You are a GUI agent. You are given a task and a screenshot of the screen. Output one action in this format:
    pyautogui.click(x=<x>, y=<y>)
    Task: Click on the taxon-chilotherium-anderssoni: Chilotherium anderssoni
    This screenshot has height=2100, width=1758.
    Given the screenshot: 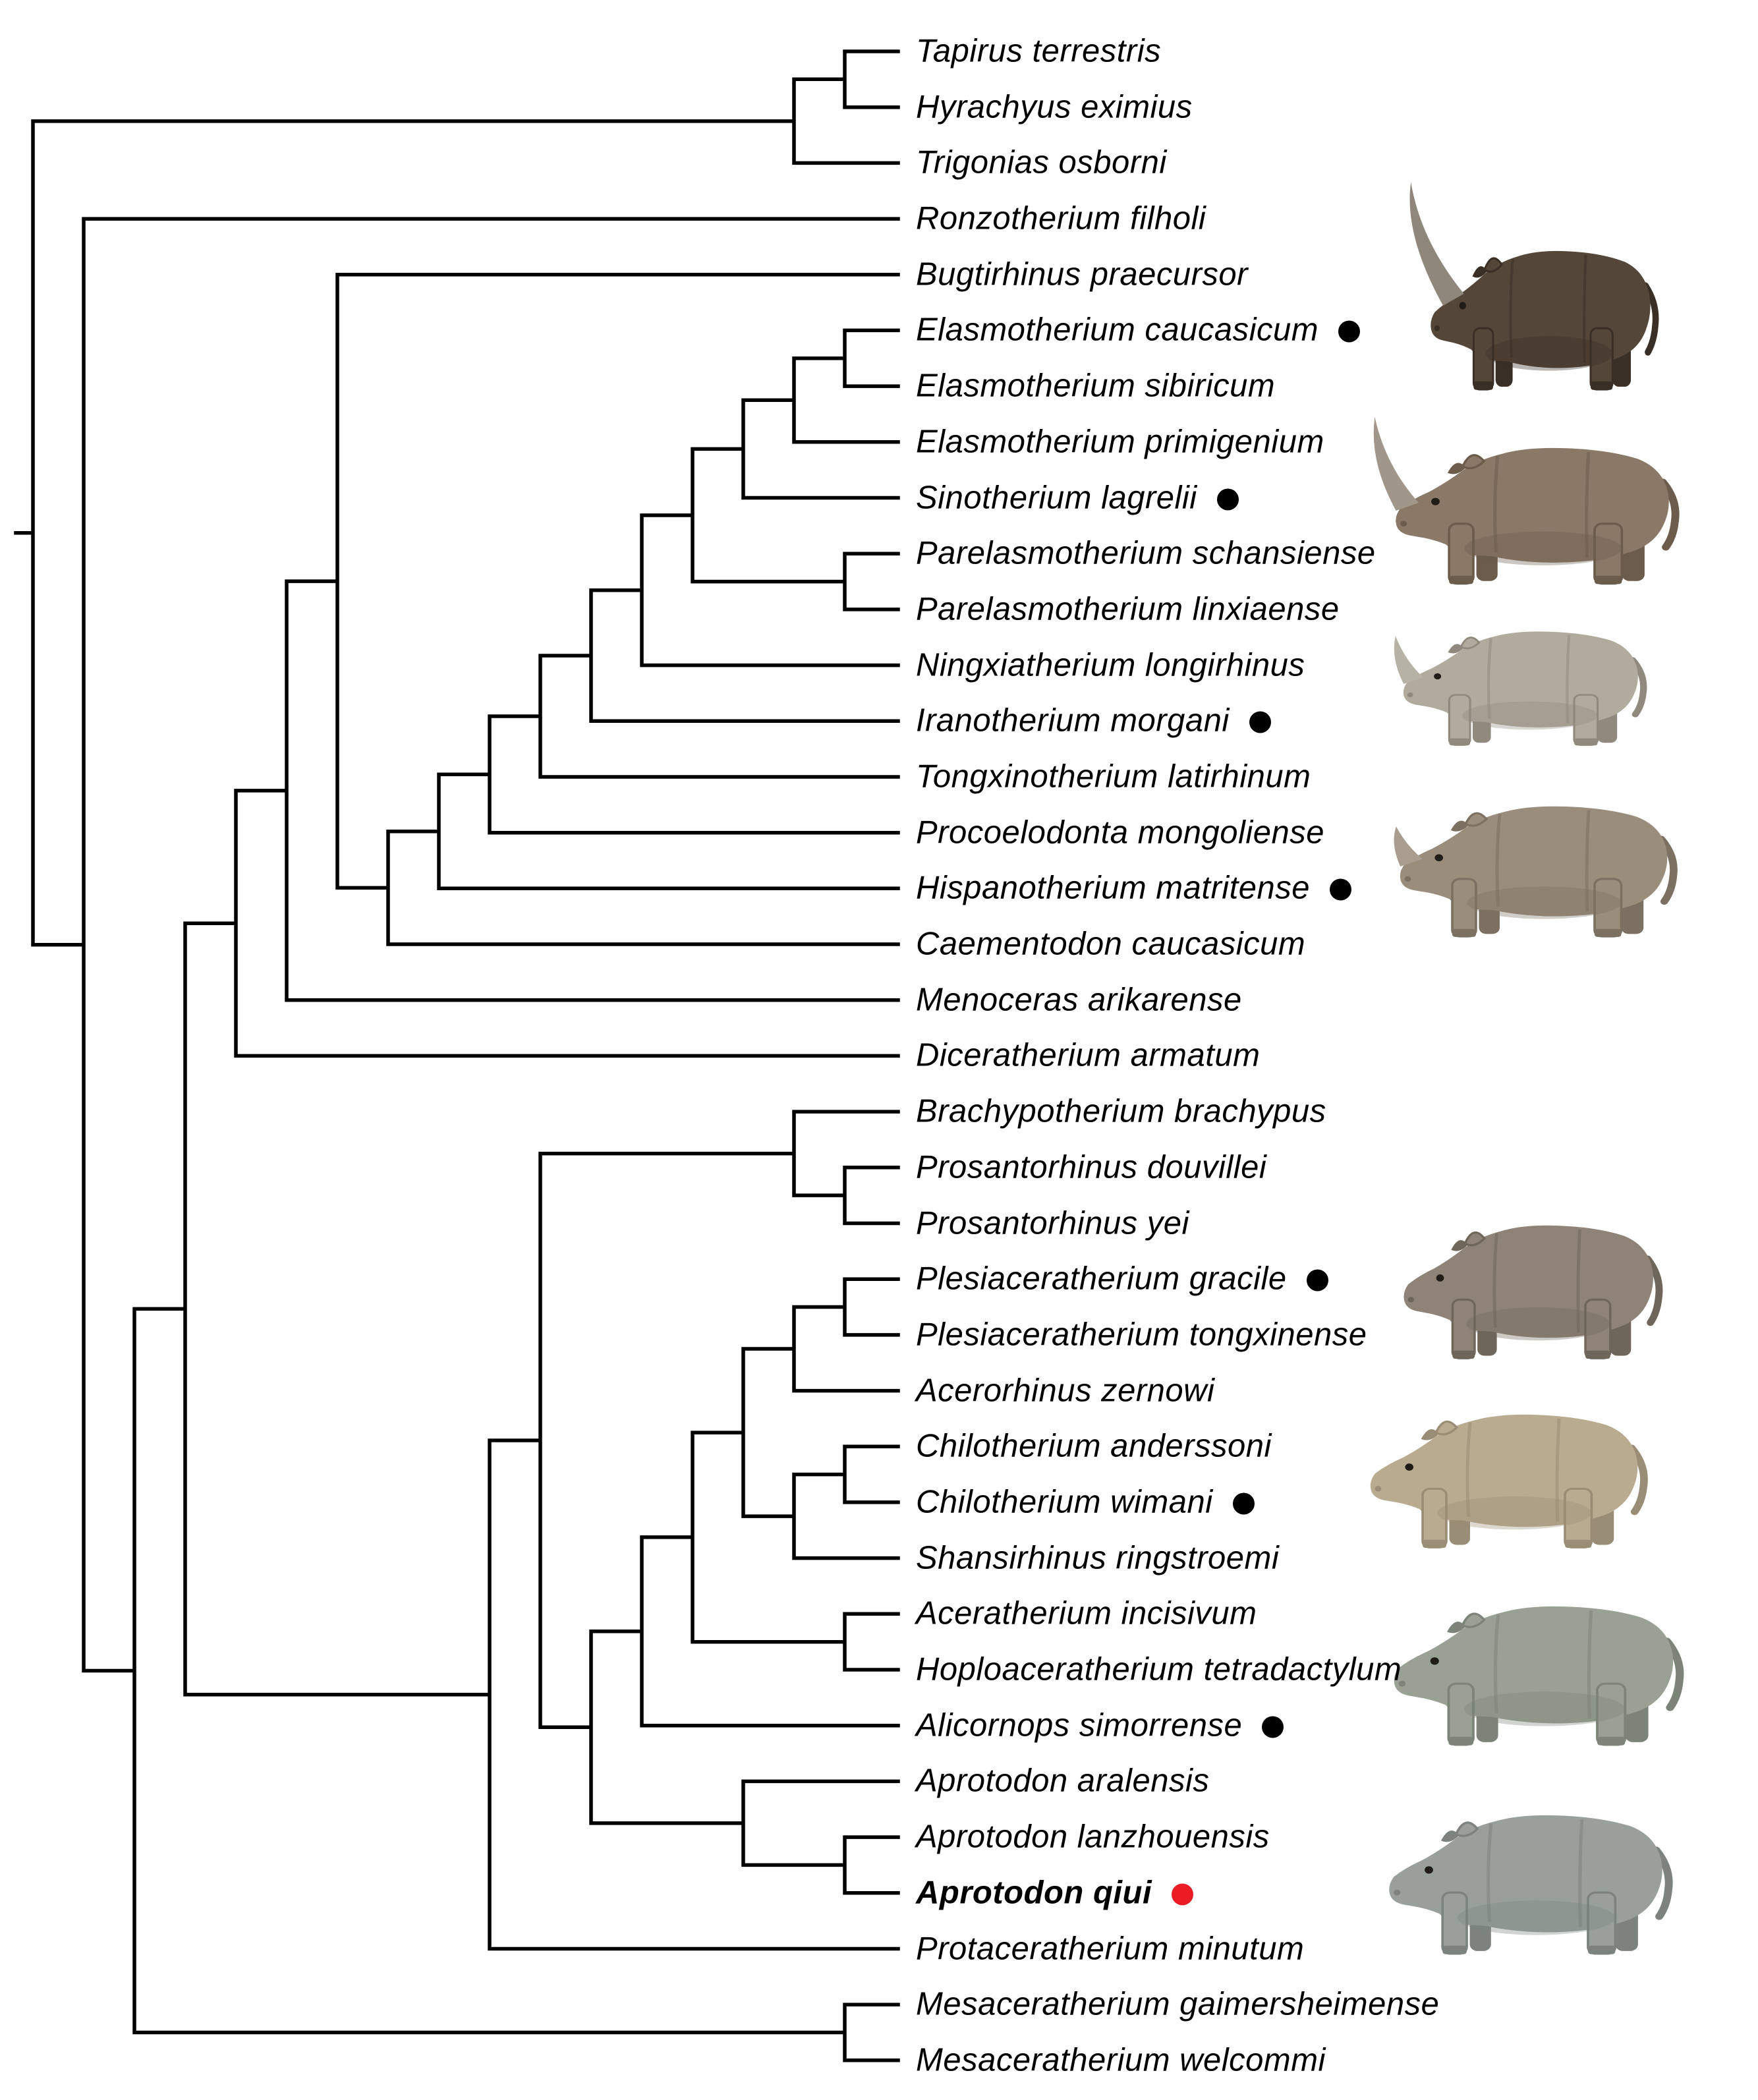 What is the action you would take?
    pyautogui.click(x=1094, y=1446)
    